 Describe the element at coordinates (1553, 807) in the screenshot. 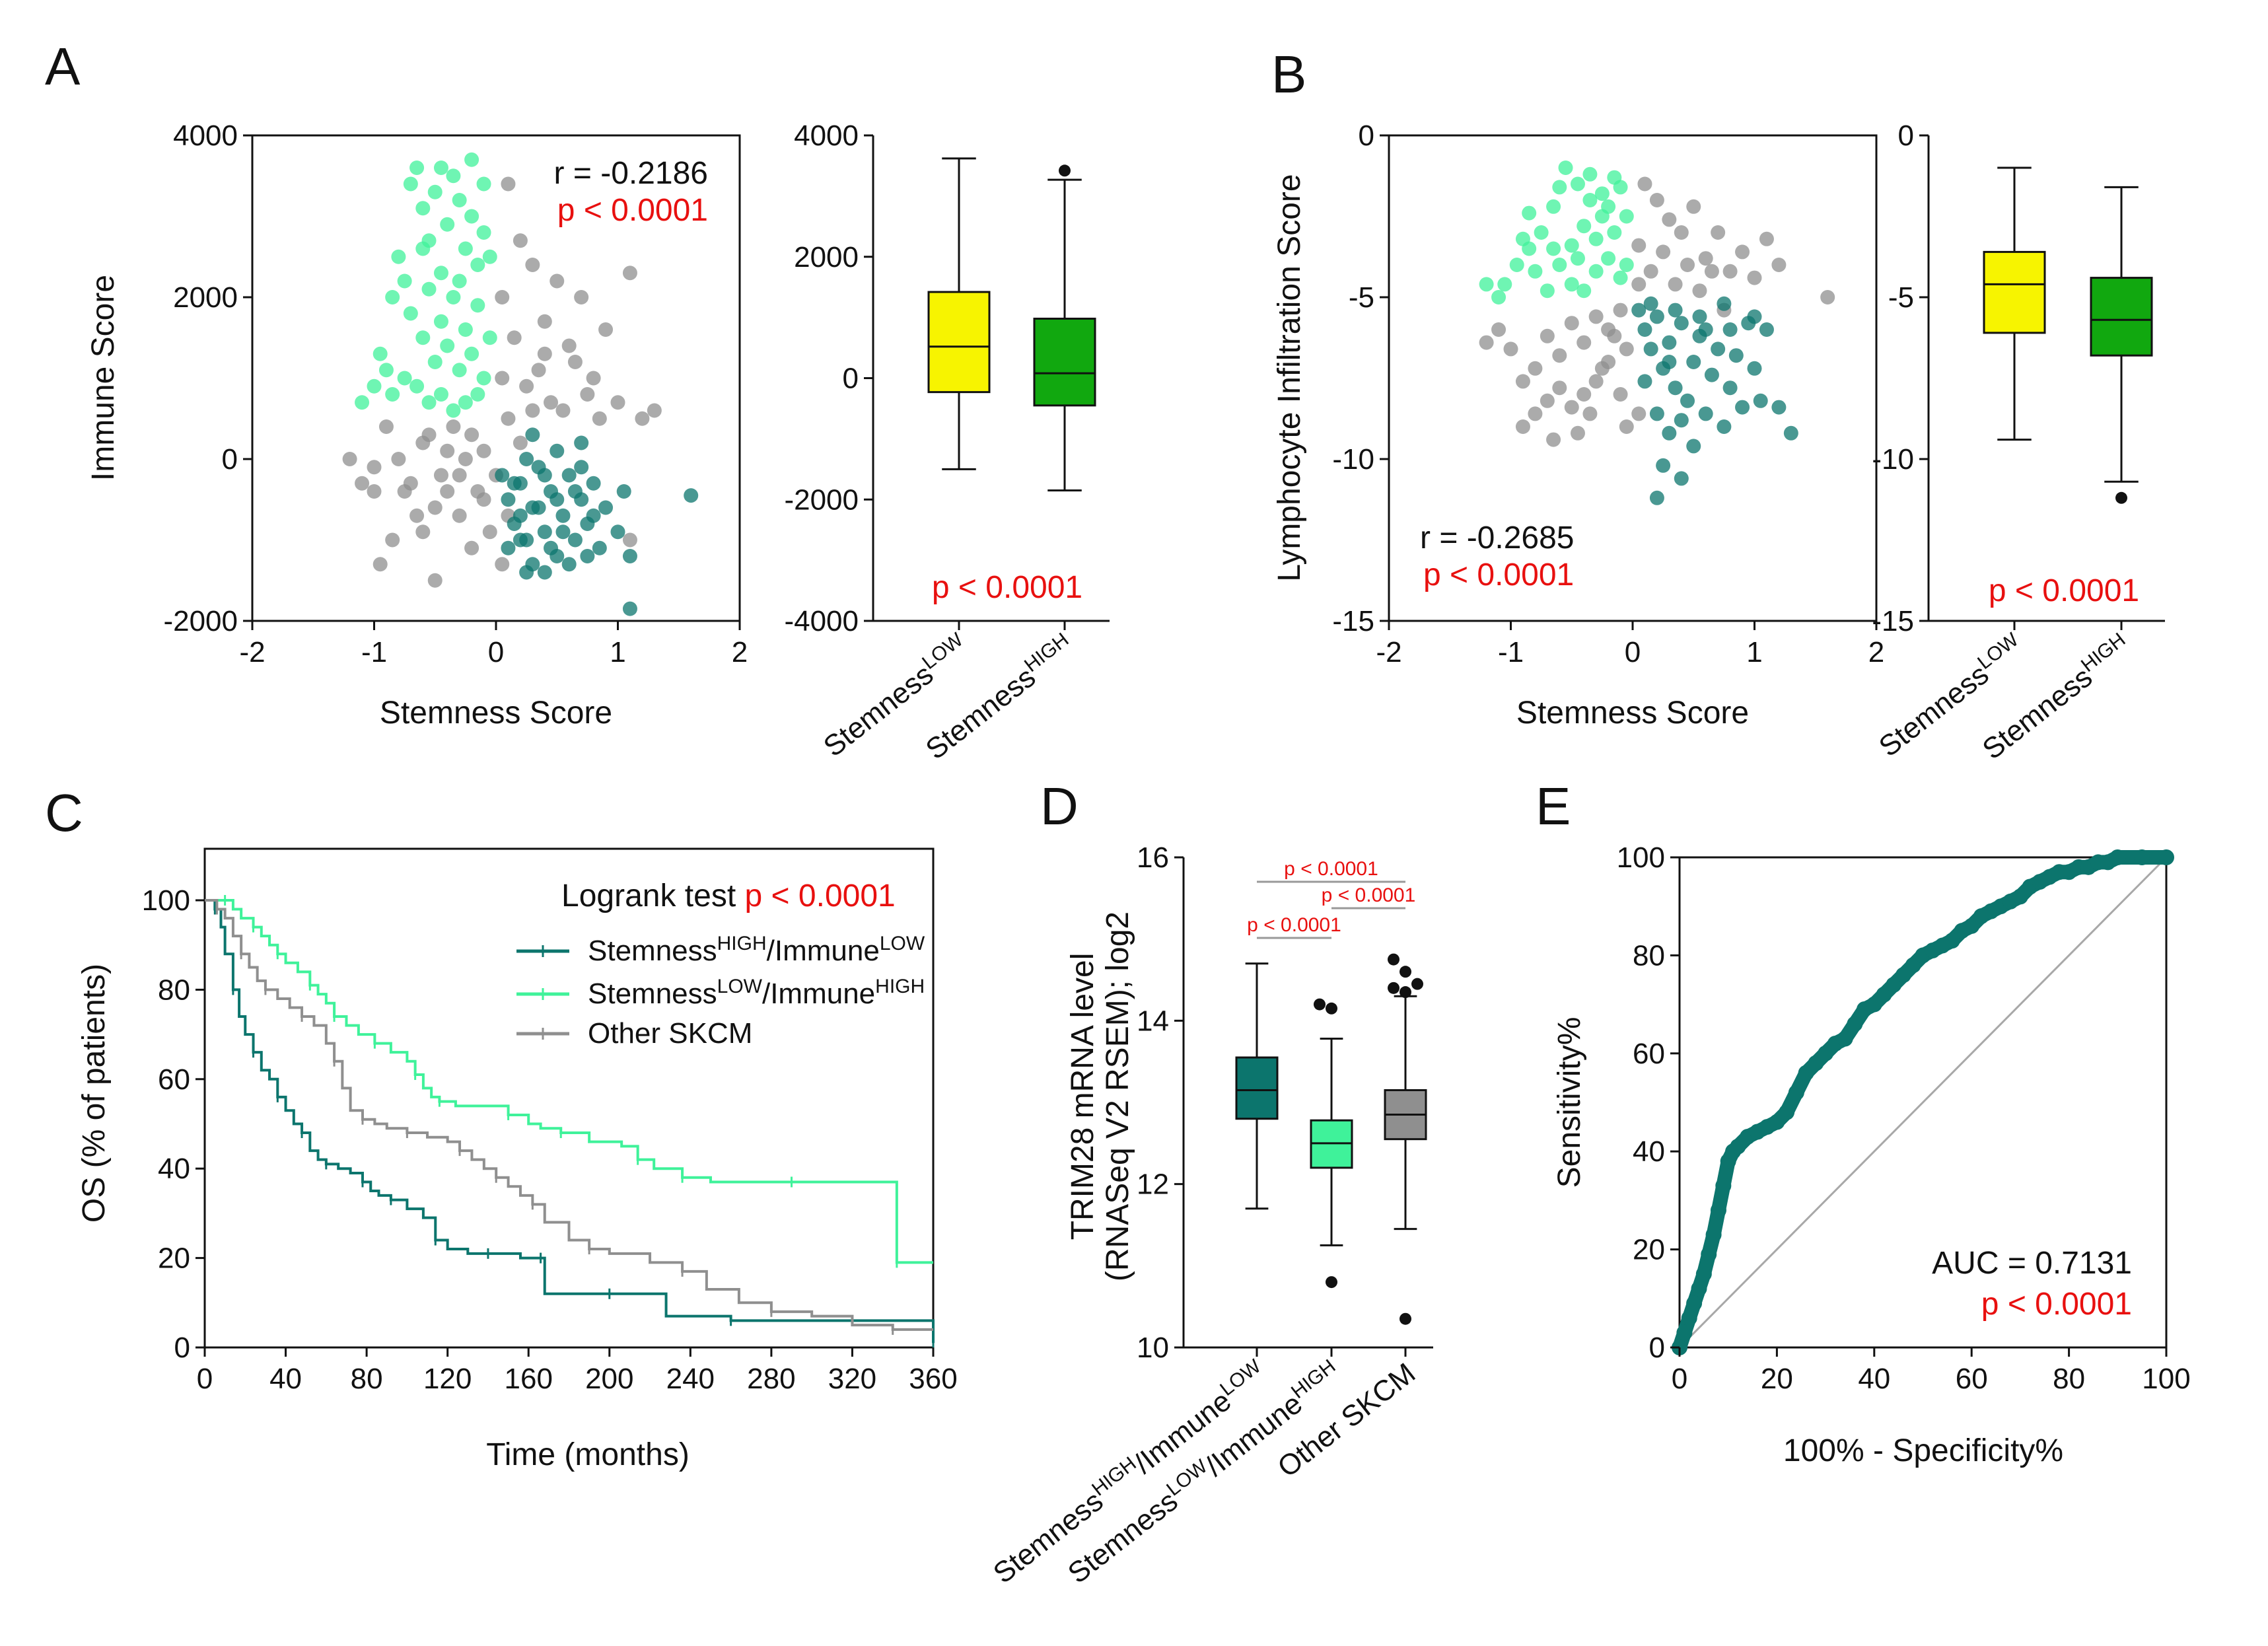

I see `panel-label-e: E` at that location.